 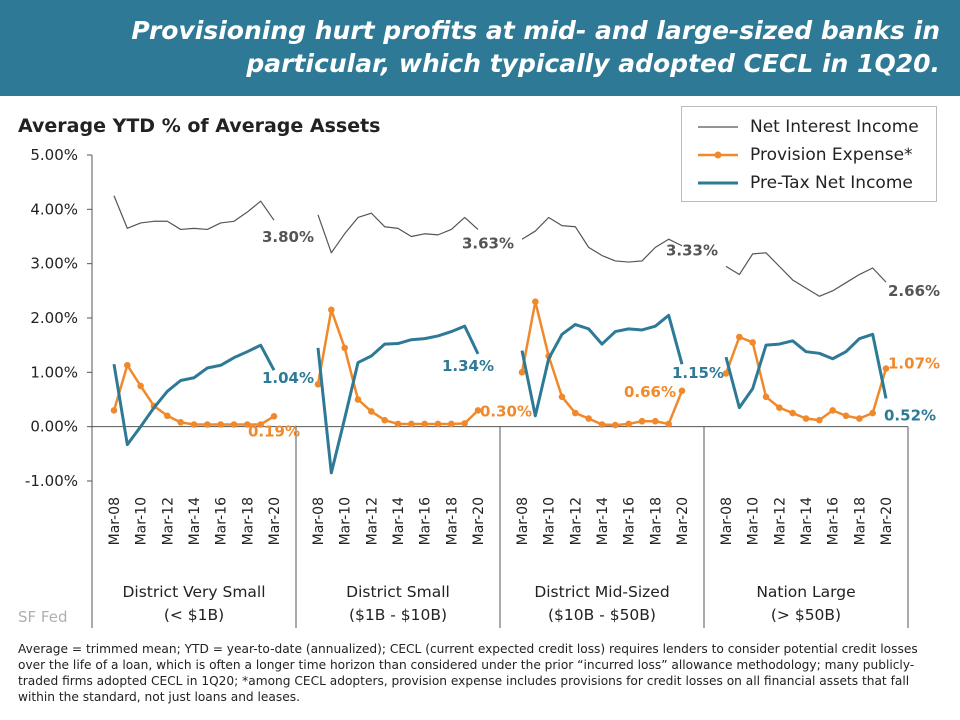 What do you see at coordinates (51, 481) in the screenshot?
I see `y-tick-label: -1.00%` at bounding box center [51, 481].